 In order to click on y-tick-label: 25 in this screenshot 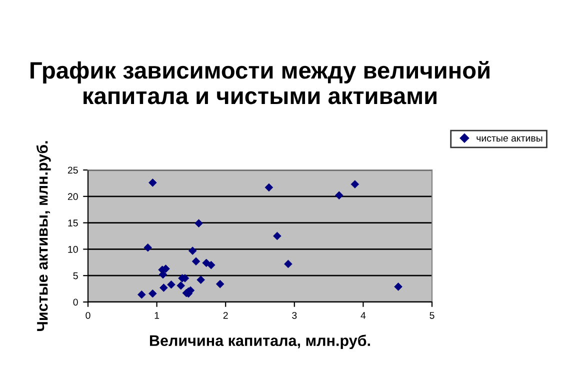, I will do `click(73, 170)`.